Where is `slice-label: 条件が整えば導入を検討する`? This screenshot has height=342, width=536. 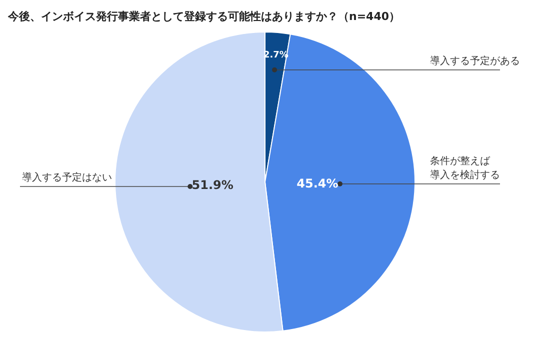
slice-label: 条件が整えば導入を検討する is located at coordinates (465, 167).